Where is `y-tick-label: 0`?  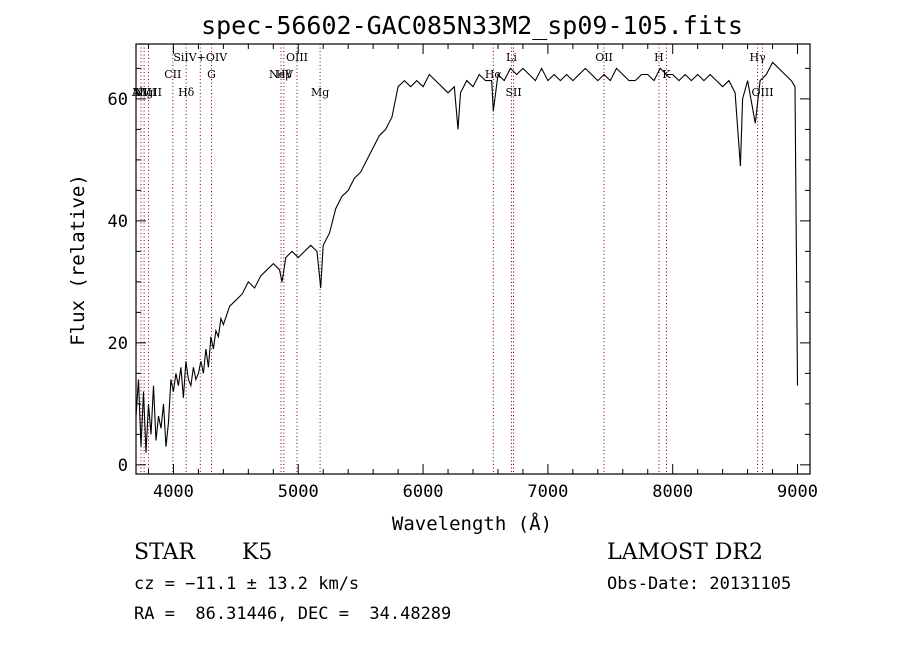 y-tick-label: 0 is located at coordinates (123, 466).